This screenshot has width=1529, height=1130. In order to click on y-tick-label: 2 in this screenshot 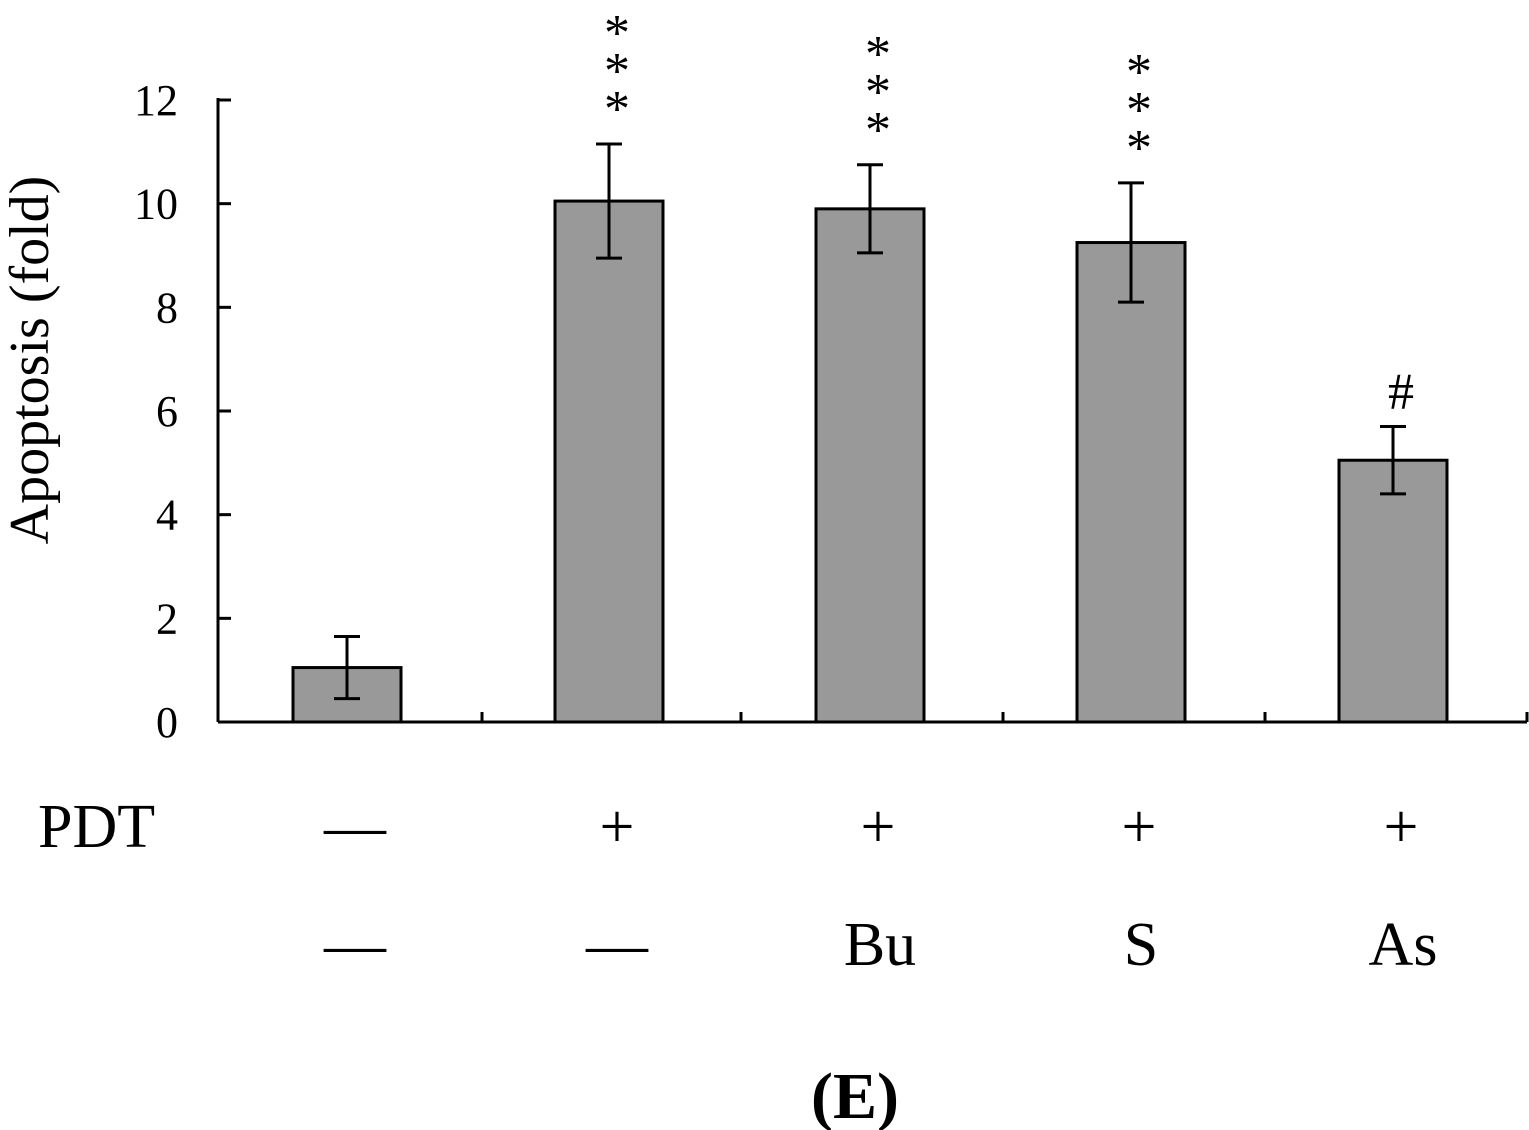, I will do `click(167, 618)`.